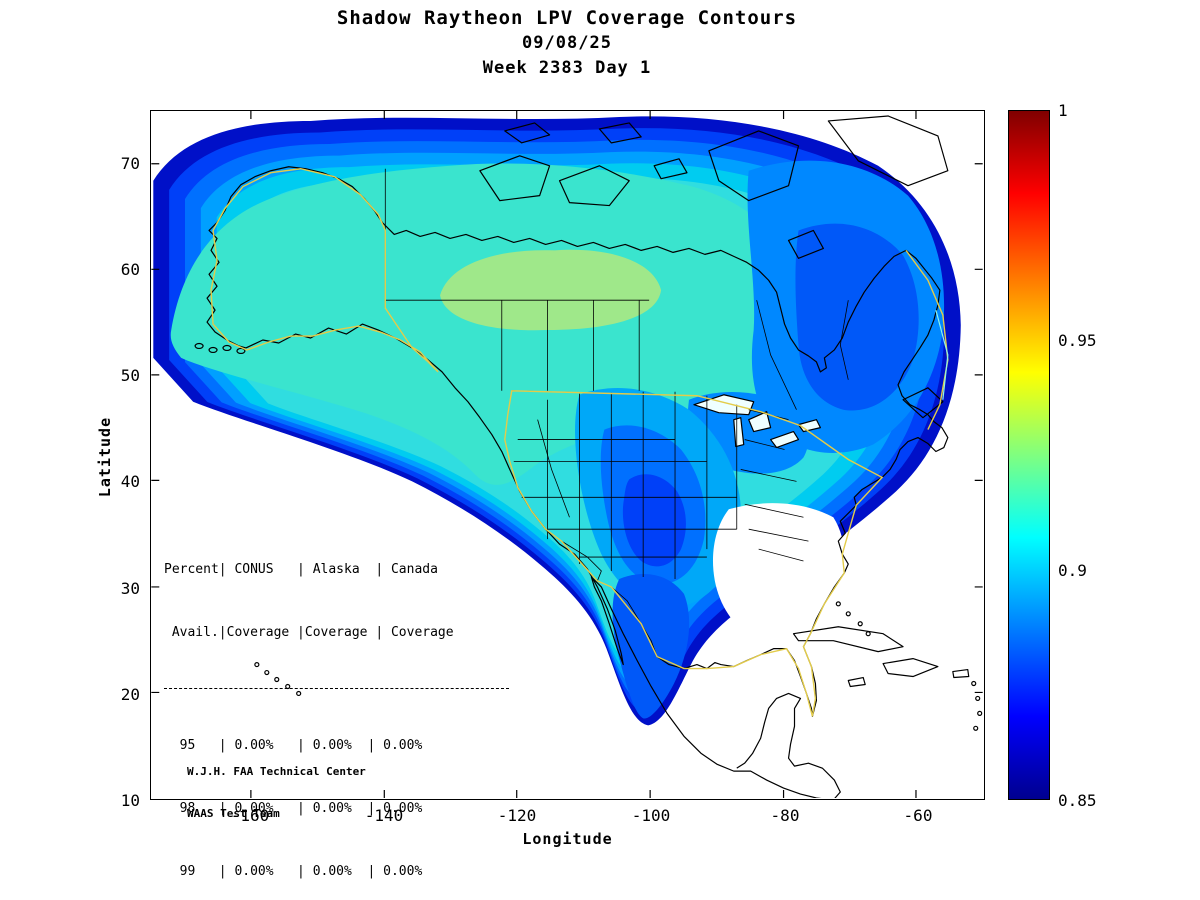 The height and width of the screenshot is (900, 1200). I want to click on x-tick-label: -160, so click(250, 815).